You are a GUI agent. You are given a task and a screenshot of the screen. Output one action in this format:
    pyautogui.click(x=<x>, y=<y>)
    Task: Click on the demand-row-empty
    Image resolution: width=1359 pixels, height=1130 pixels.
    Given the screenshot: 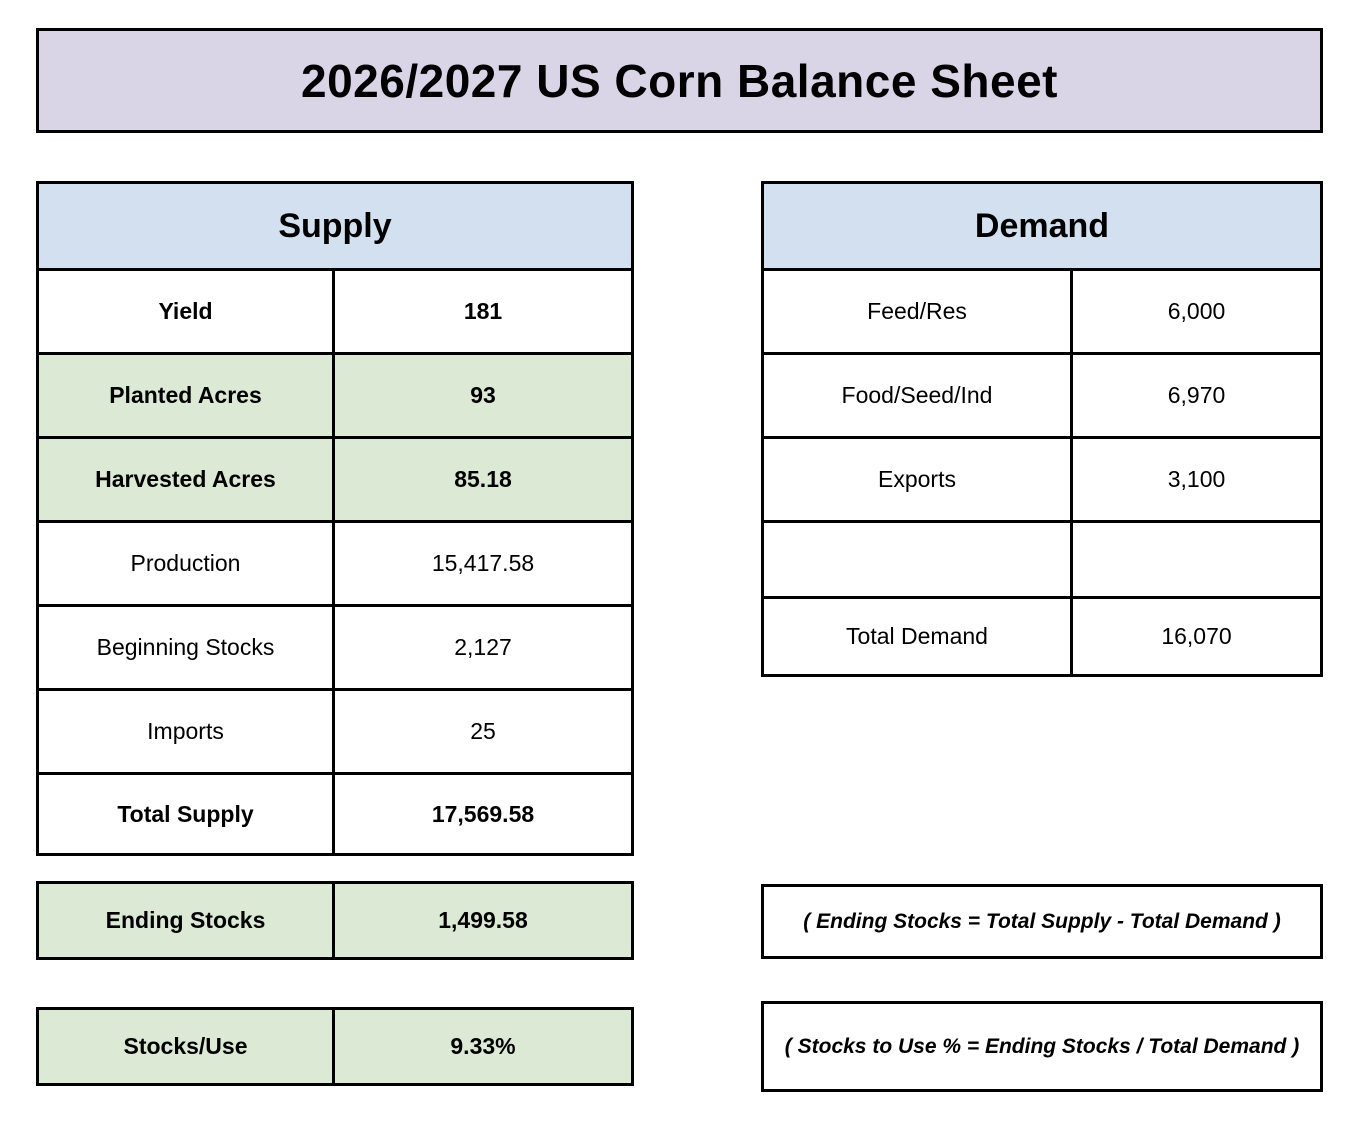 What is the action you would take?
    pyautogui.click(x=1042, y=561)
    